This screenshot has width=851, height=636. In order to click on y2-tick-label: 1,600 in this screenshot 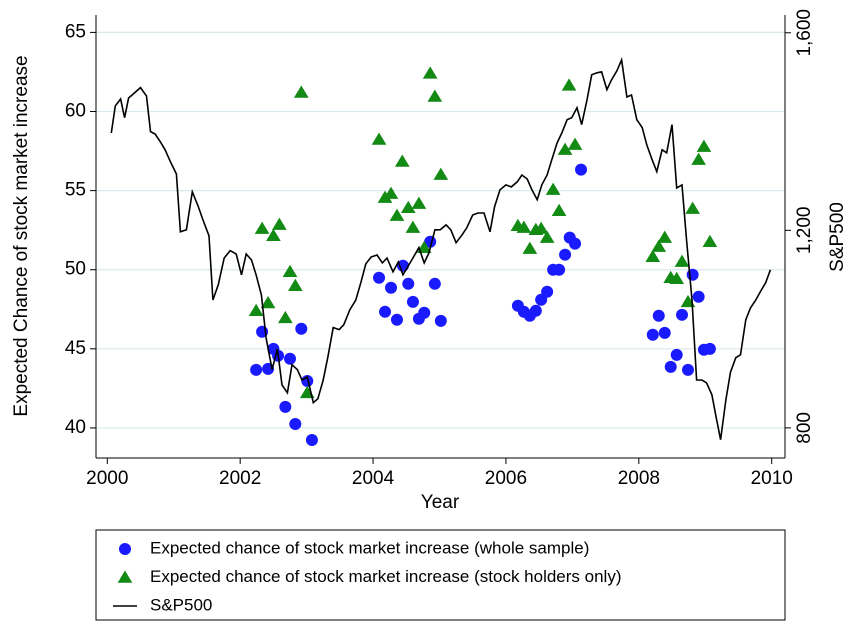, I will do `click(804, 33)`.